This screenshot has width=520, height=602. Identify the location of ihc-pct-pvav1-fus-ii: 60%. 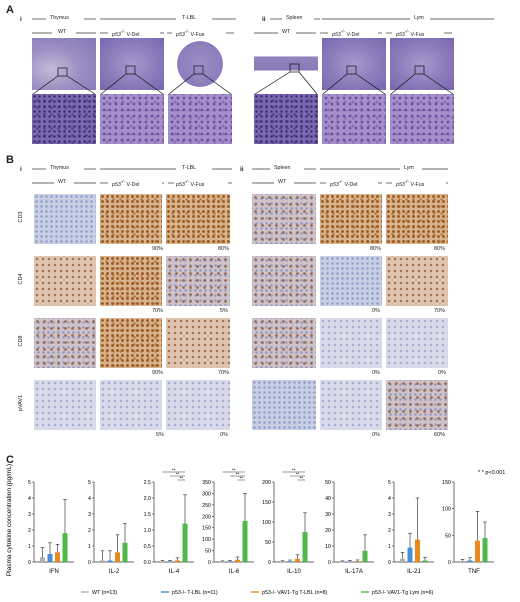
(440, 435).